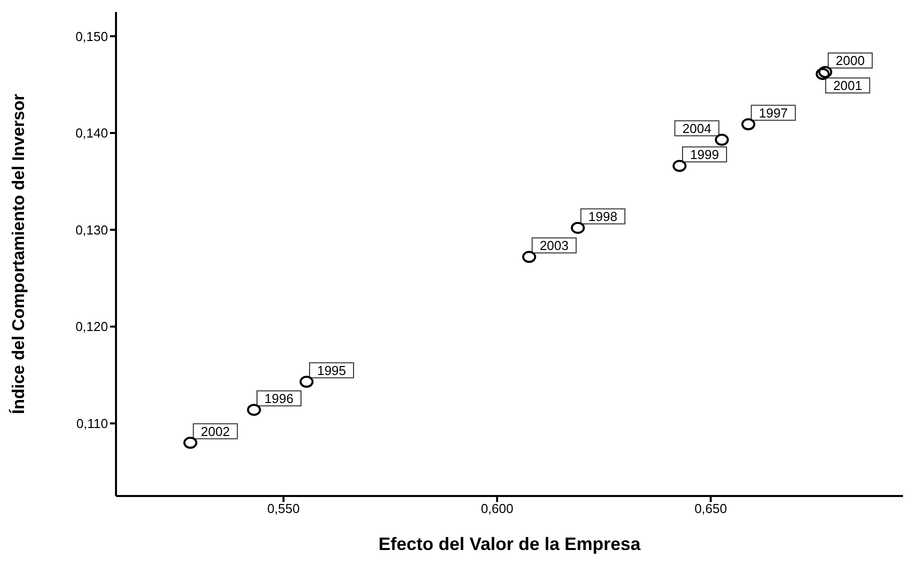 The image size is (923, 564). What do you see at coordinates (603, 216) in the screenshot?
I see `annotation: 1998` at bounding box center [603, 216].